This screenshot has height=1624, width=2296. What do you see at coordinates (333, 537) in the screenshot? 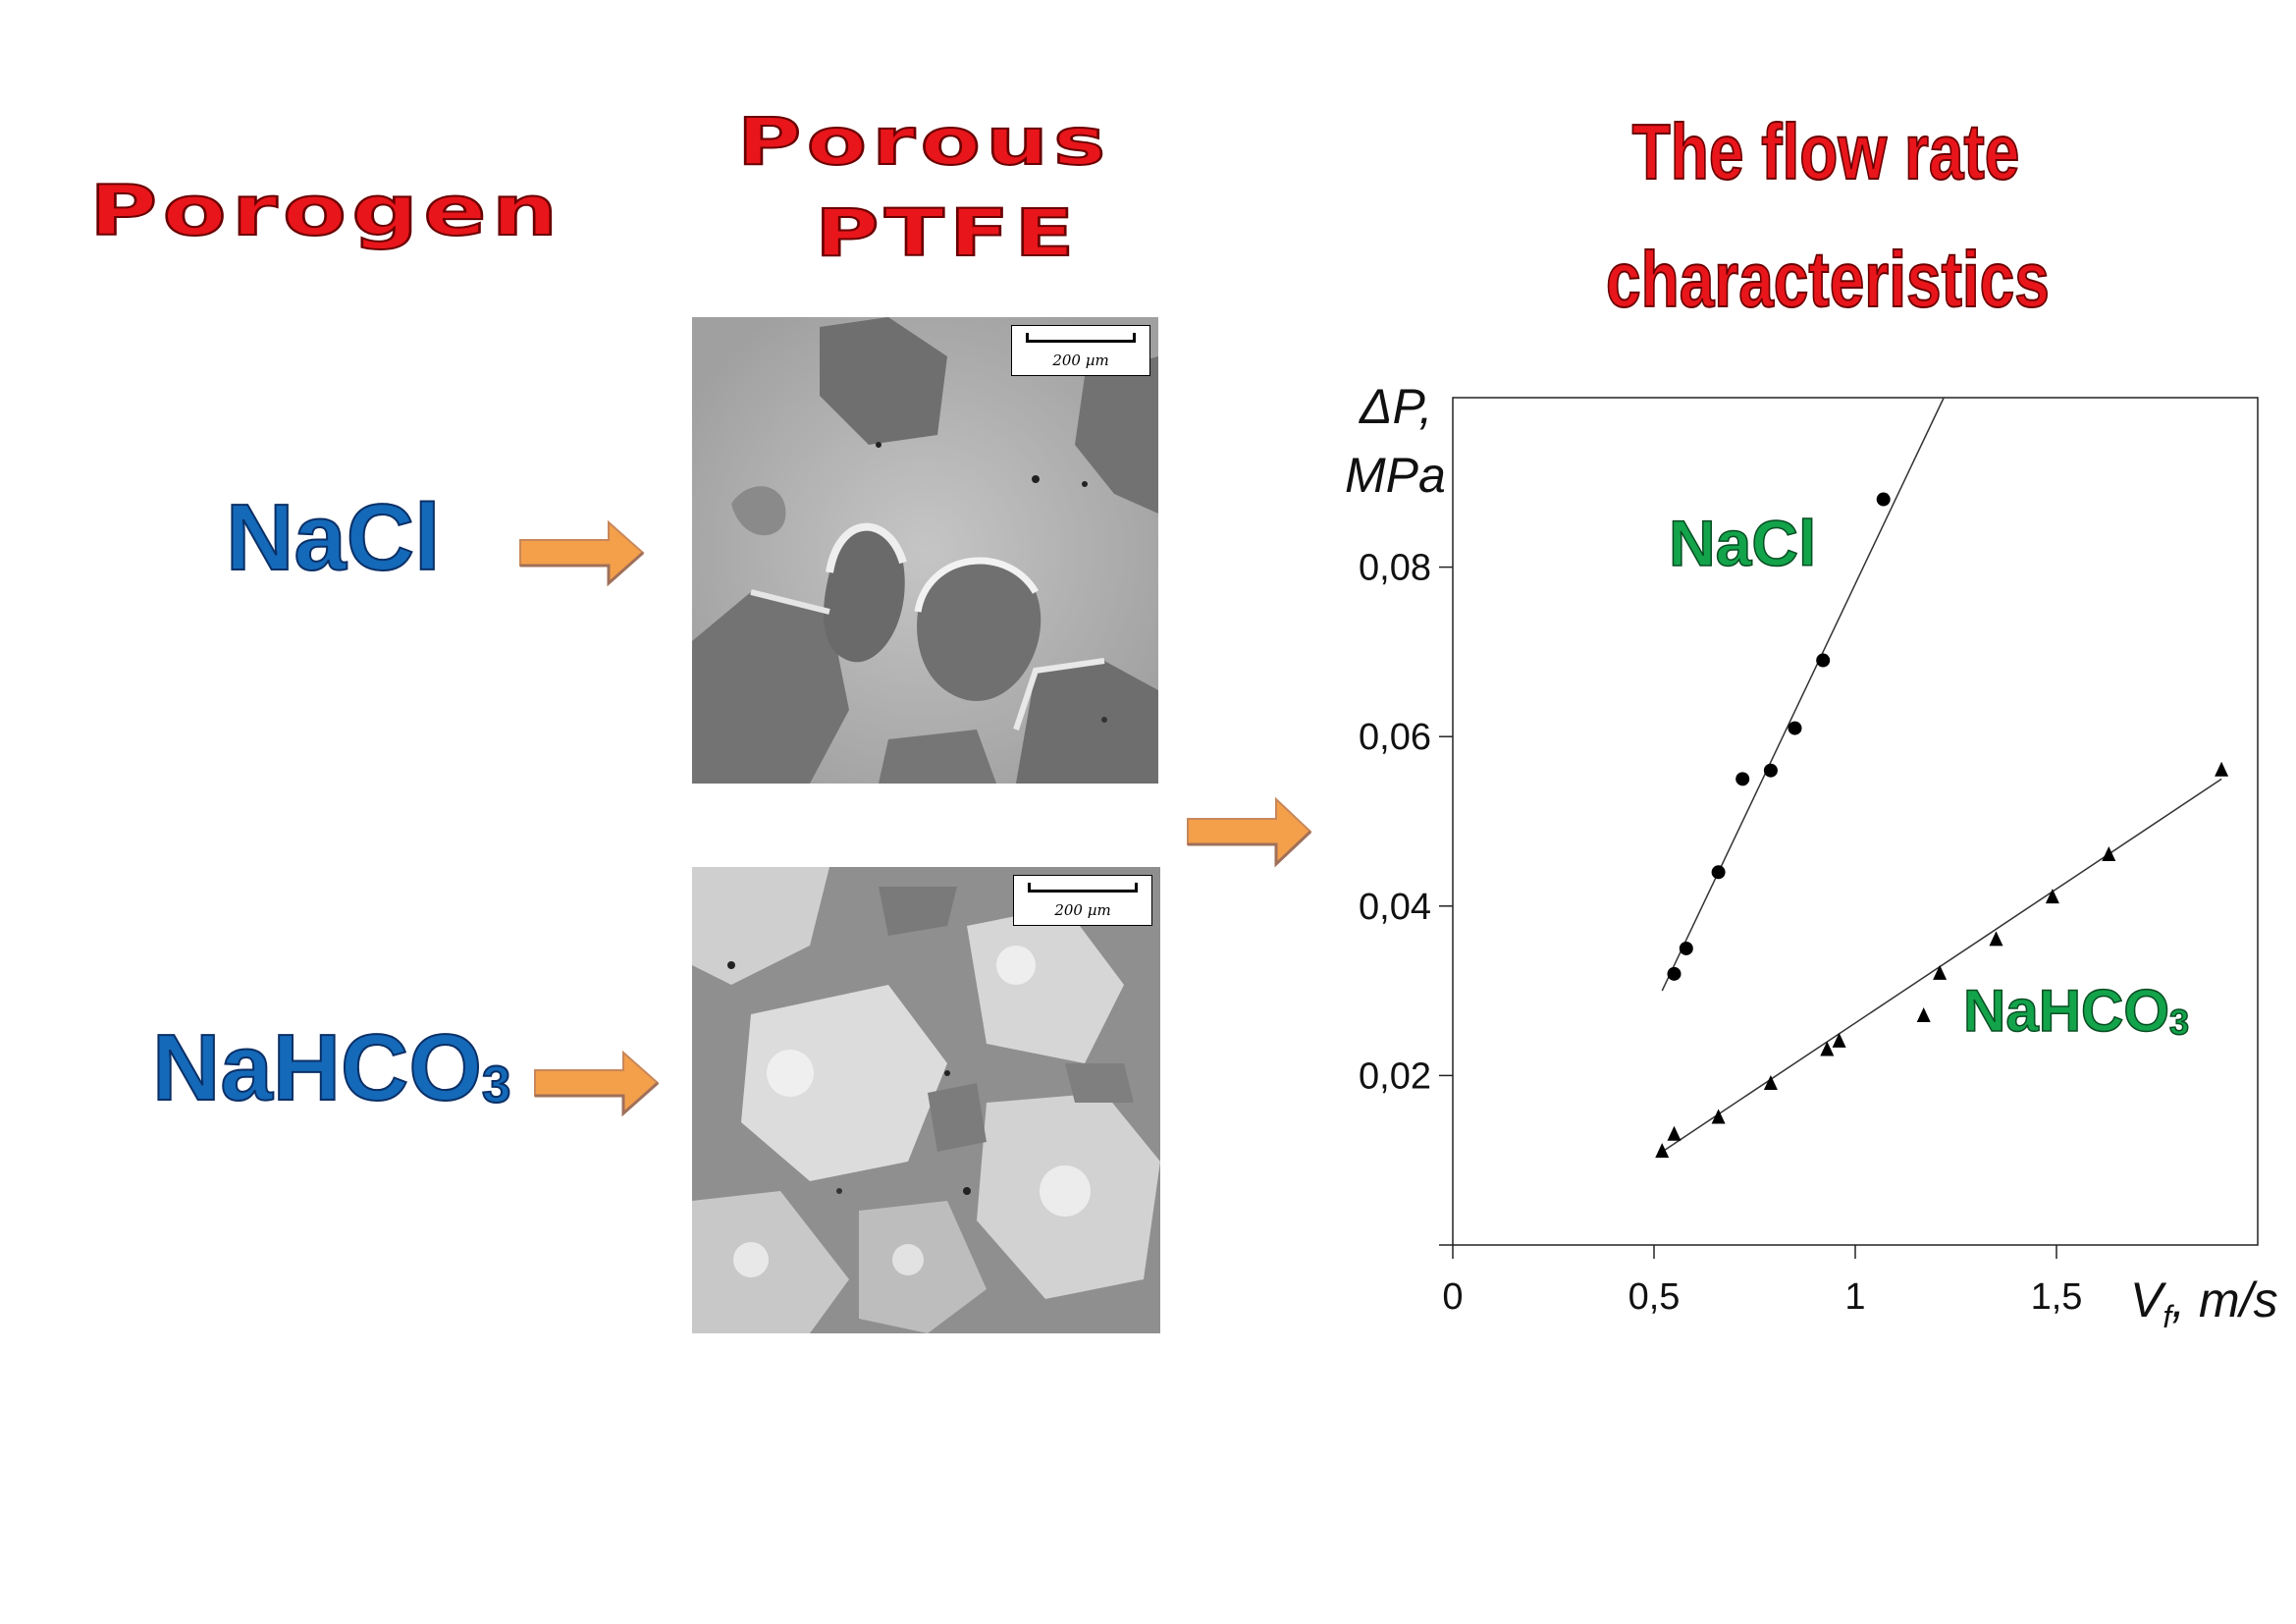
I see `porogen-nacl-label: NaCl` at bounding box center [333, 537].